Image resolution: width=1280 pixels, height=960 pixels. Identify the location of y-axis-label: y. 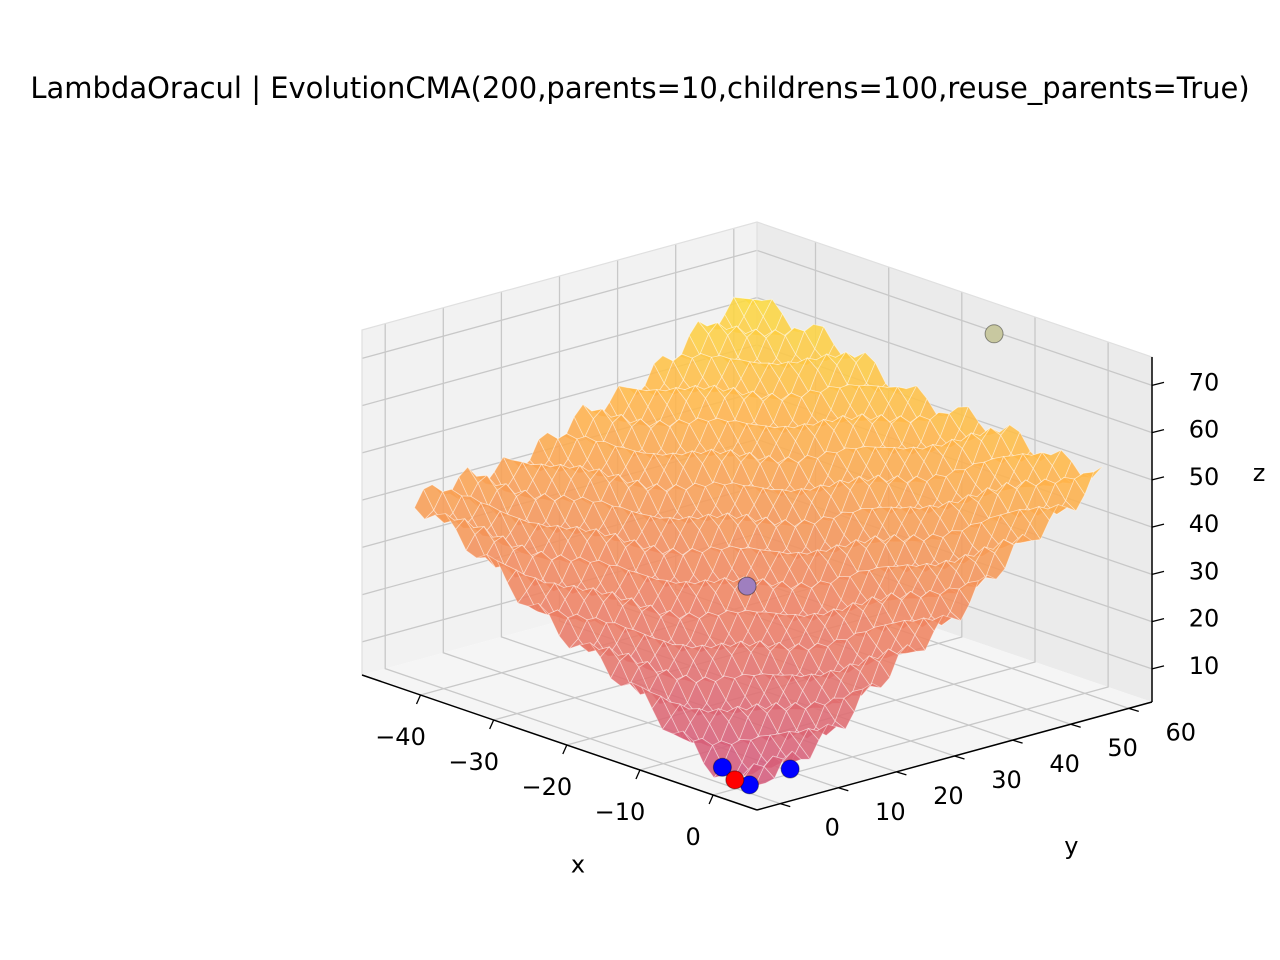
(1071, 846).